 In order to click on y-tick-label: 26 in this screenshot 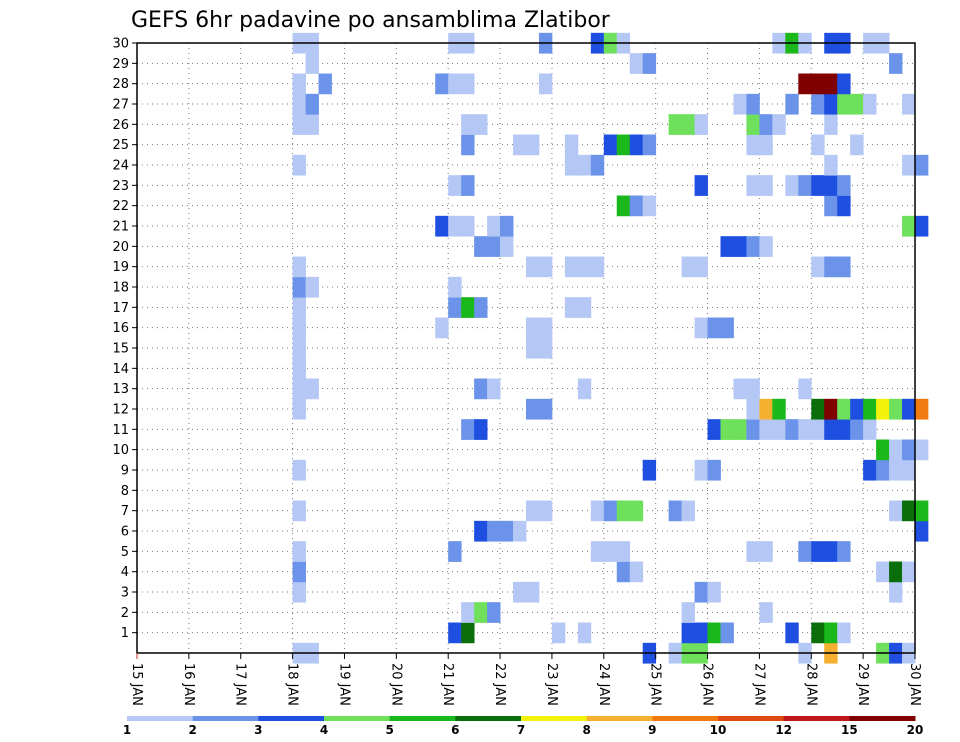, I will do `click(120, 125)`.